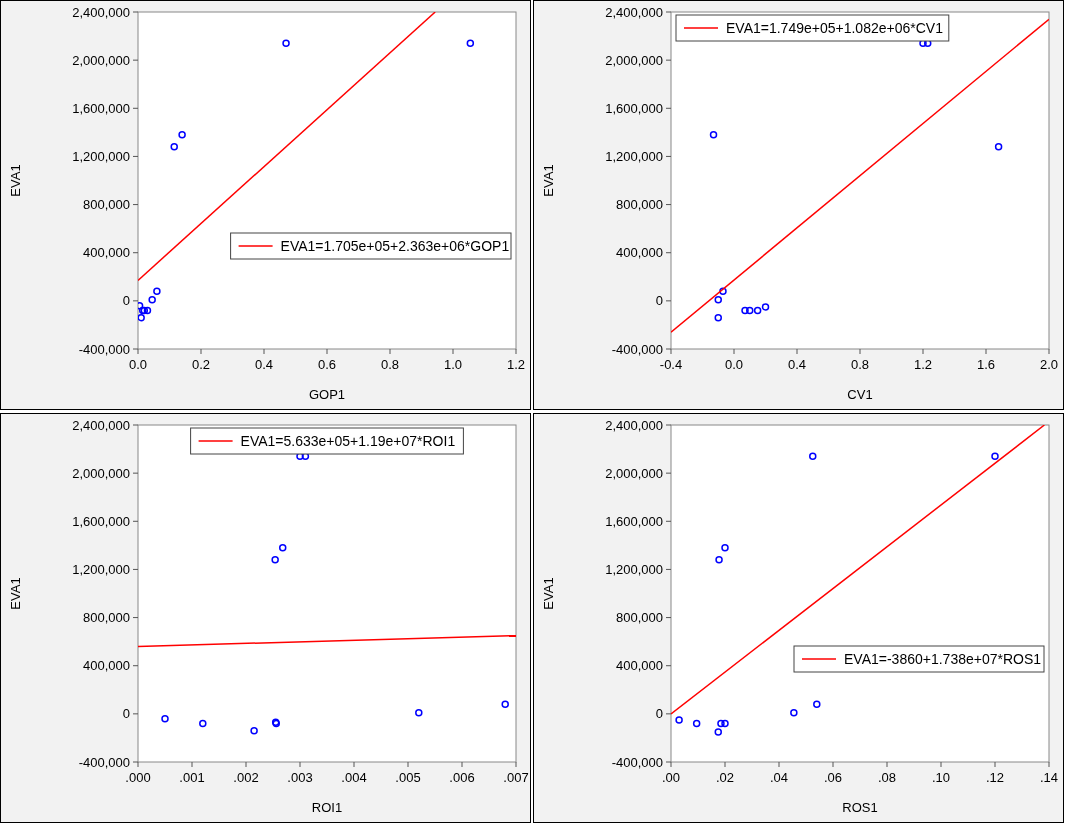 Image resolution: width=1066 pixels, height=826 pixels. I want to click on x-tick-label: .00, so click(671, 777).